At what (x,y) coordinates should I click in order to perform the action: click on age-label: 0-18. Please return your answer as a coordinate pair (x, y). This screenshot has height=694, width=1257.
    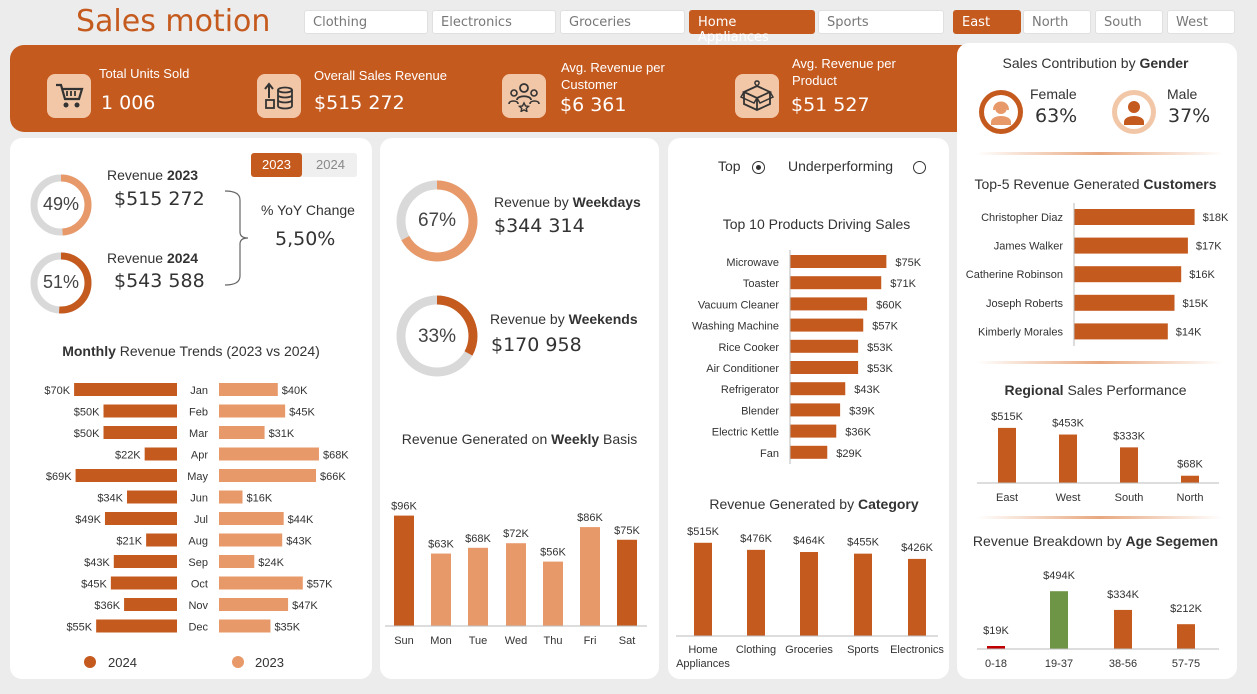
    Looking at the image, I should click on (996, 664).